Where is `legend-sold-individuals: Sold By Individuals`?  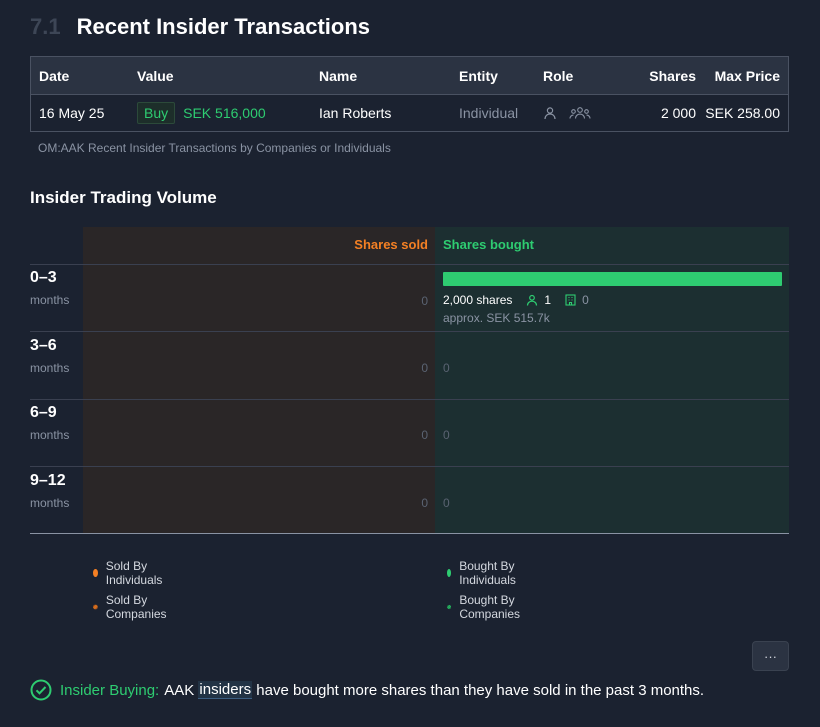 legend-sold-individuals: Sold By Individuals is located at coordinates (129, 573).